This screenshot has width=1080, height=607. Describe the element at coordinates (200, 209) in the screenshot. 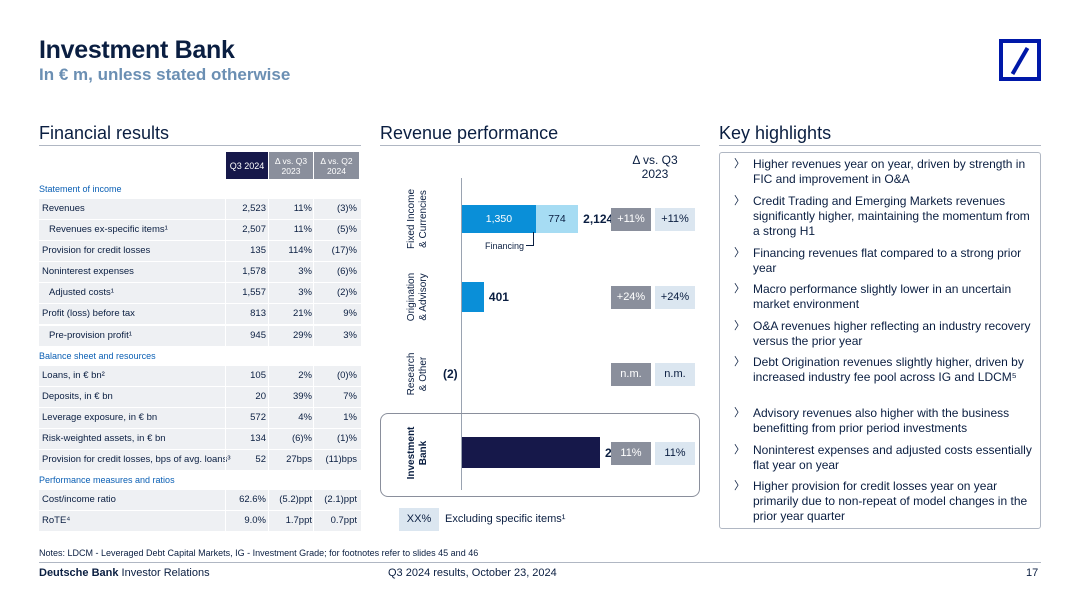

I see `table-row: Revenues 2,523 11% (3)%` at that location.